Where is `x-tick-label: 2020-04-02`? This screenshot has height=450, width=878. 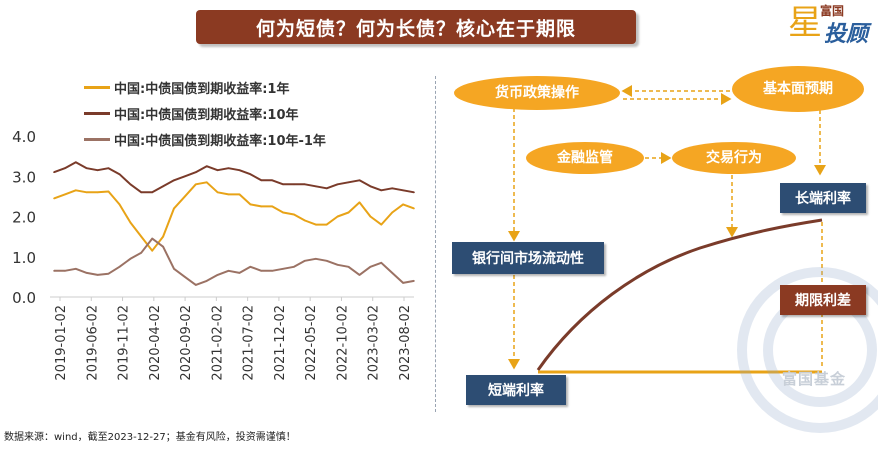 x-tick-label: 2020-04-02 is located at coordinates (155, 343).